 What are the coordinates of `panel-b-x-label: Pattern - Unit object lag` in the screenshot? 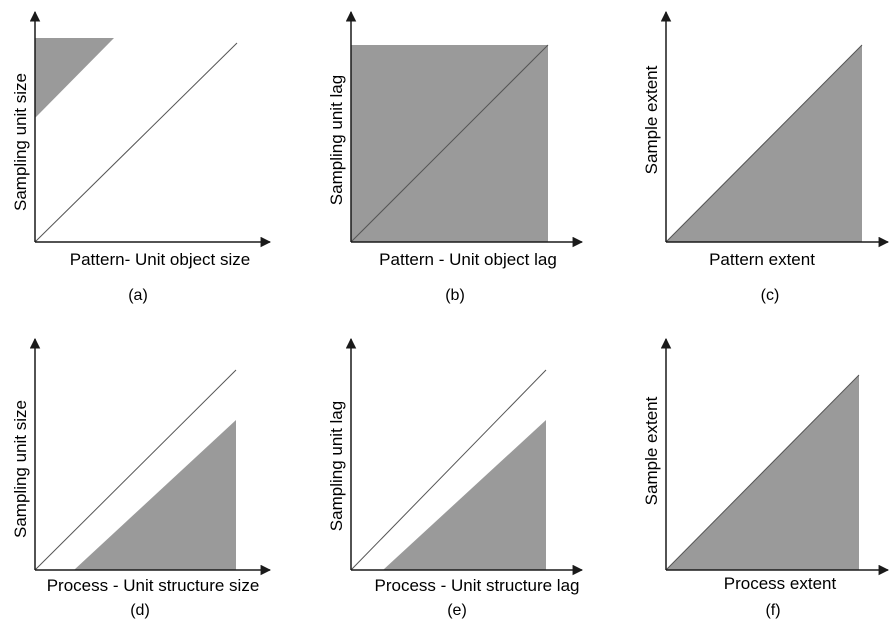 It's located at (468, 259).